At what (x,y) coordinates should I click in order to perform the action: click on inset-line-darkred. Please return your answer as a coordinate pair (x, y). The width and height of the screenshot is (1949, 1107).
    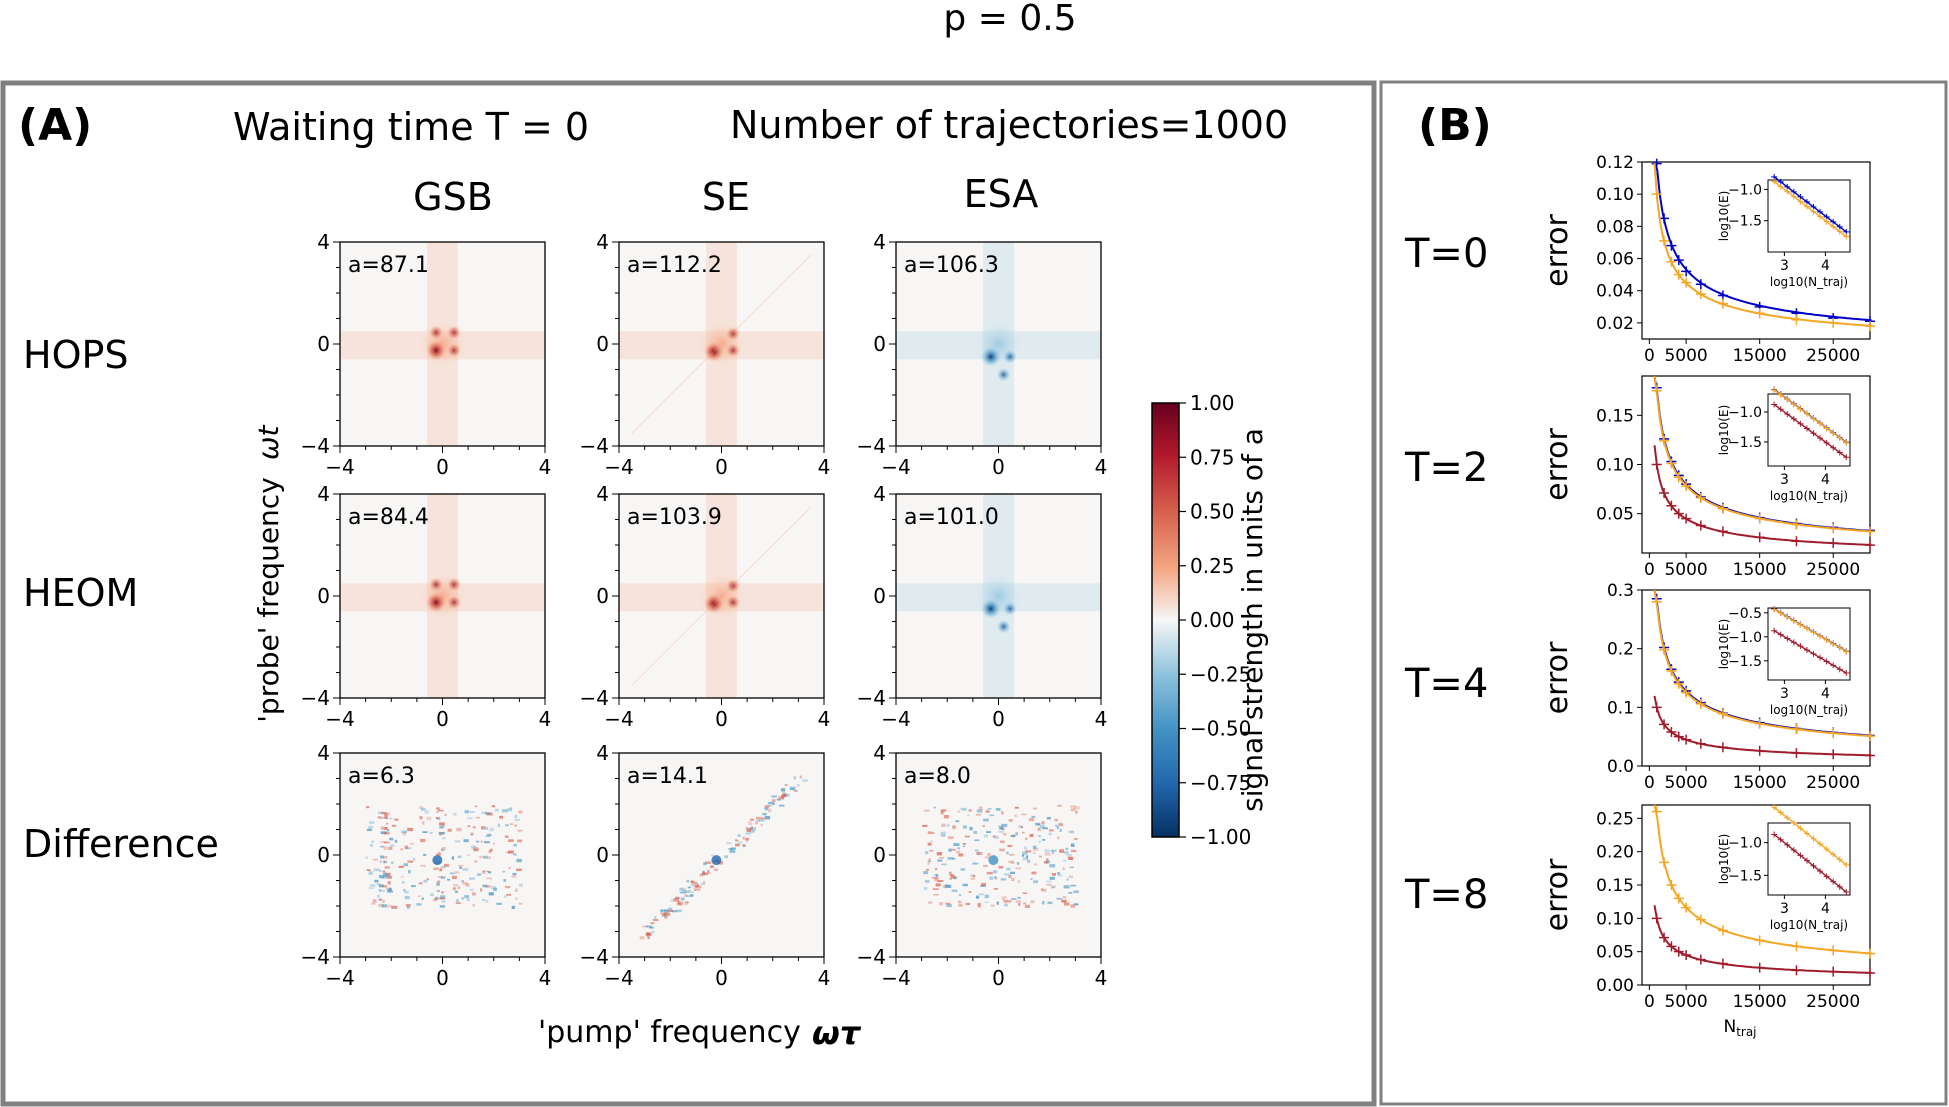
    Looking at the image, I should click on (1810, 430).